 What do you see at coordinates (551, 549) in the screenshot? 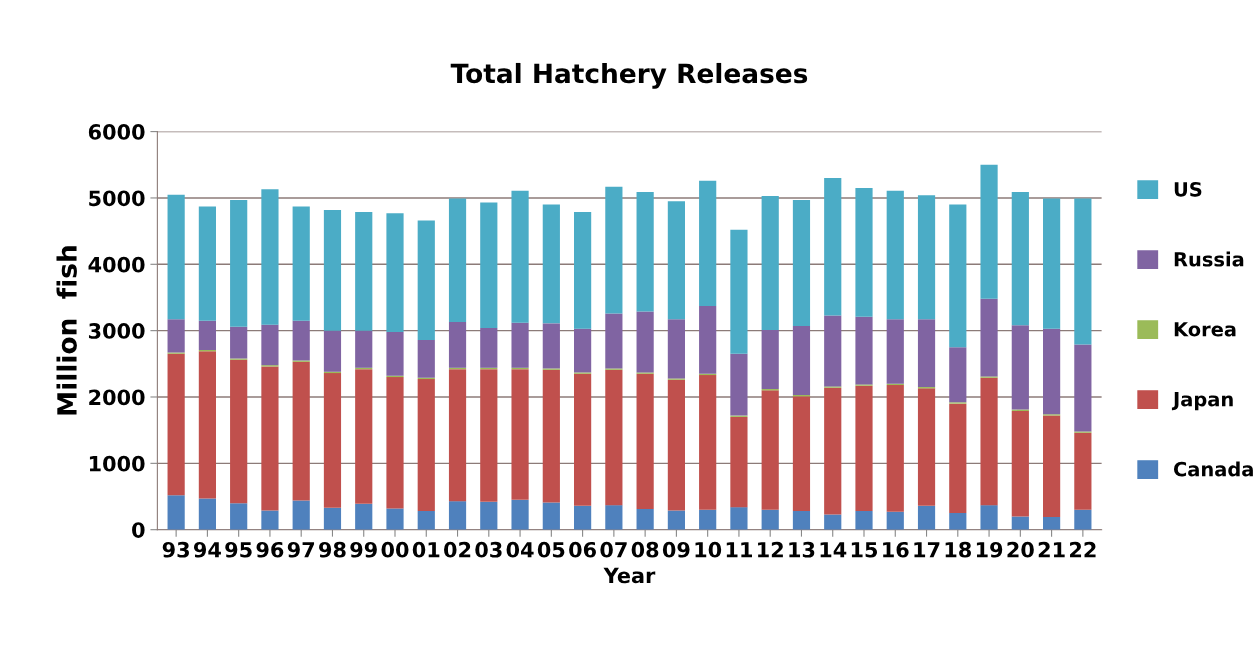
I see `x-tick-label: 05` at bounding box center [551, 549].